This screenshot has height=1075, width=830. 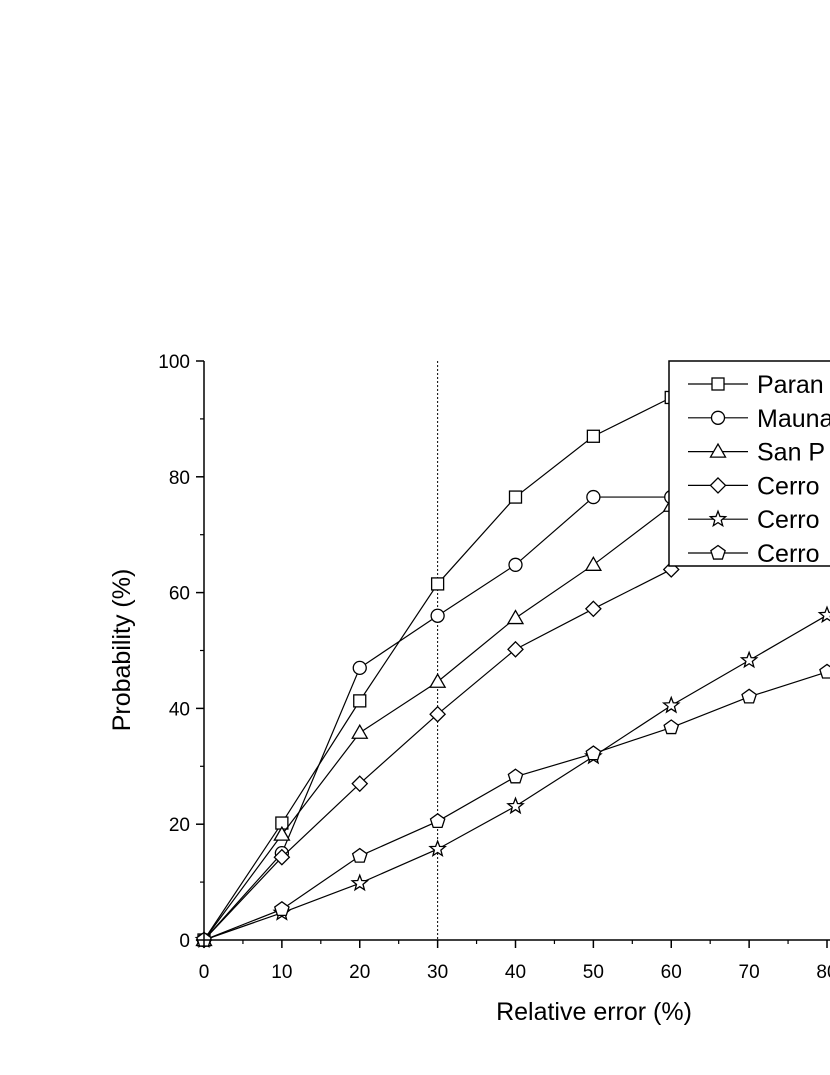 What do you see at coordinates (515, 972) in the screenshot?
I see `x-tick-label: 40` at bounding box center [515, 972].